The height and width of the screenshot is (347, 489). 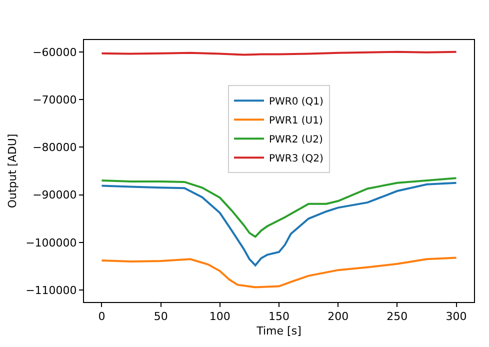 I want to click on y-axis-title: Output [ADU], so click(x=13, y=171).